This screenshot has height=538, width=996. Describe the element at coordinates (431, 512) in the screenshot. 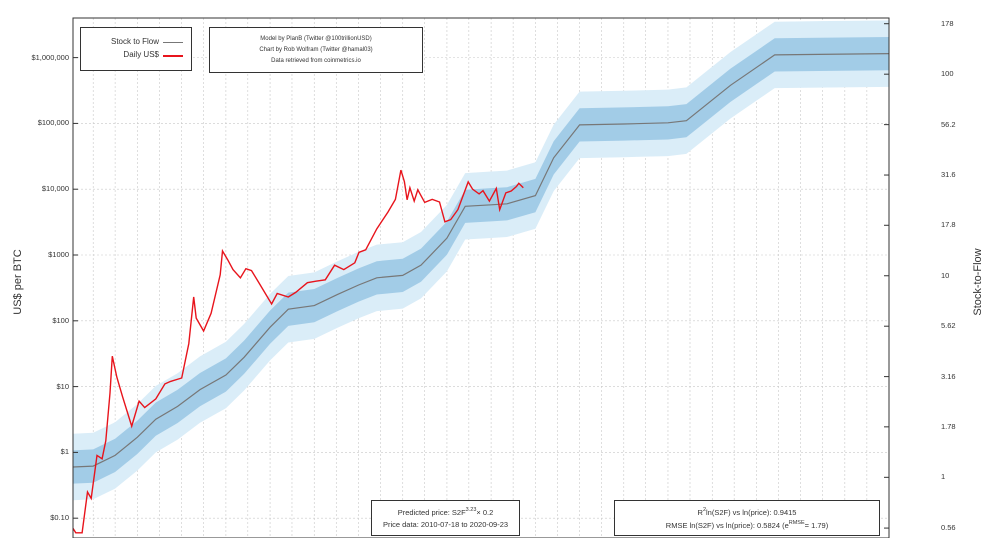

I see `predicted-prefix: Predicted price: S2F` at that location.